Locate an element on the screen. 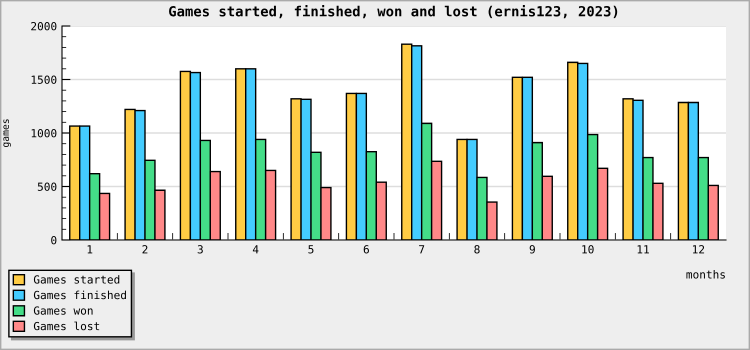 Image resolution: width=750 pixels, height=350 pixels. legend-label: Games won is located at coordinates (63, 310).